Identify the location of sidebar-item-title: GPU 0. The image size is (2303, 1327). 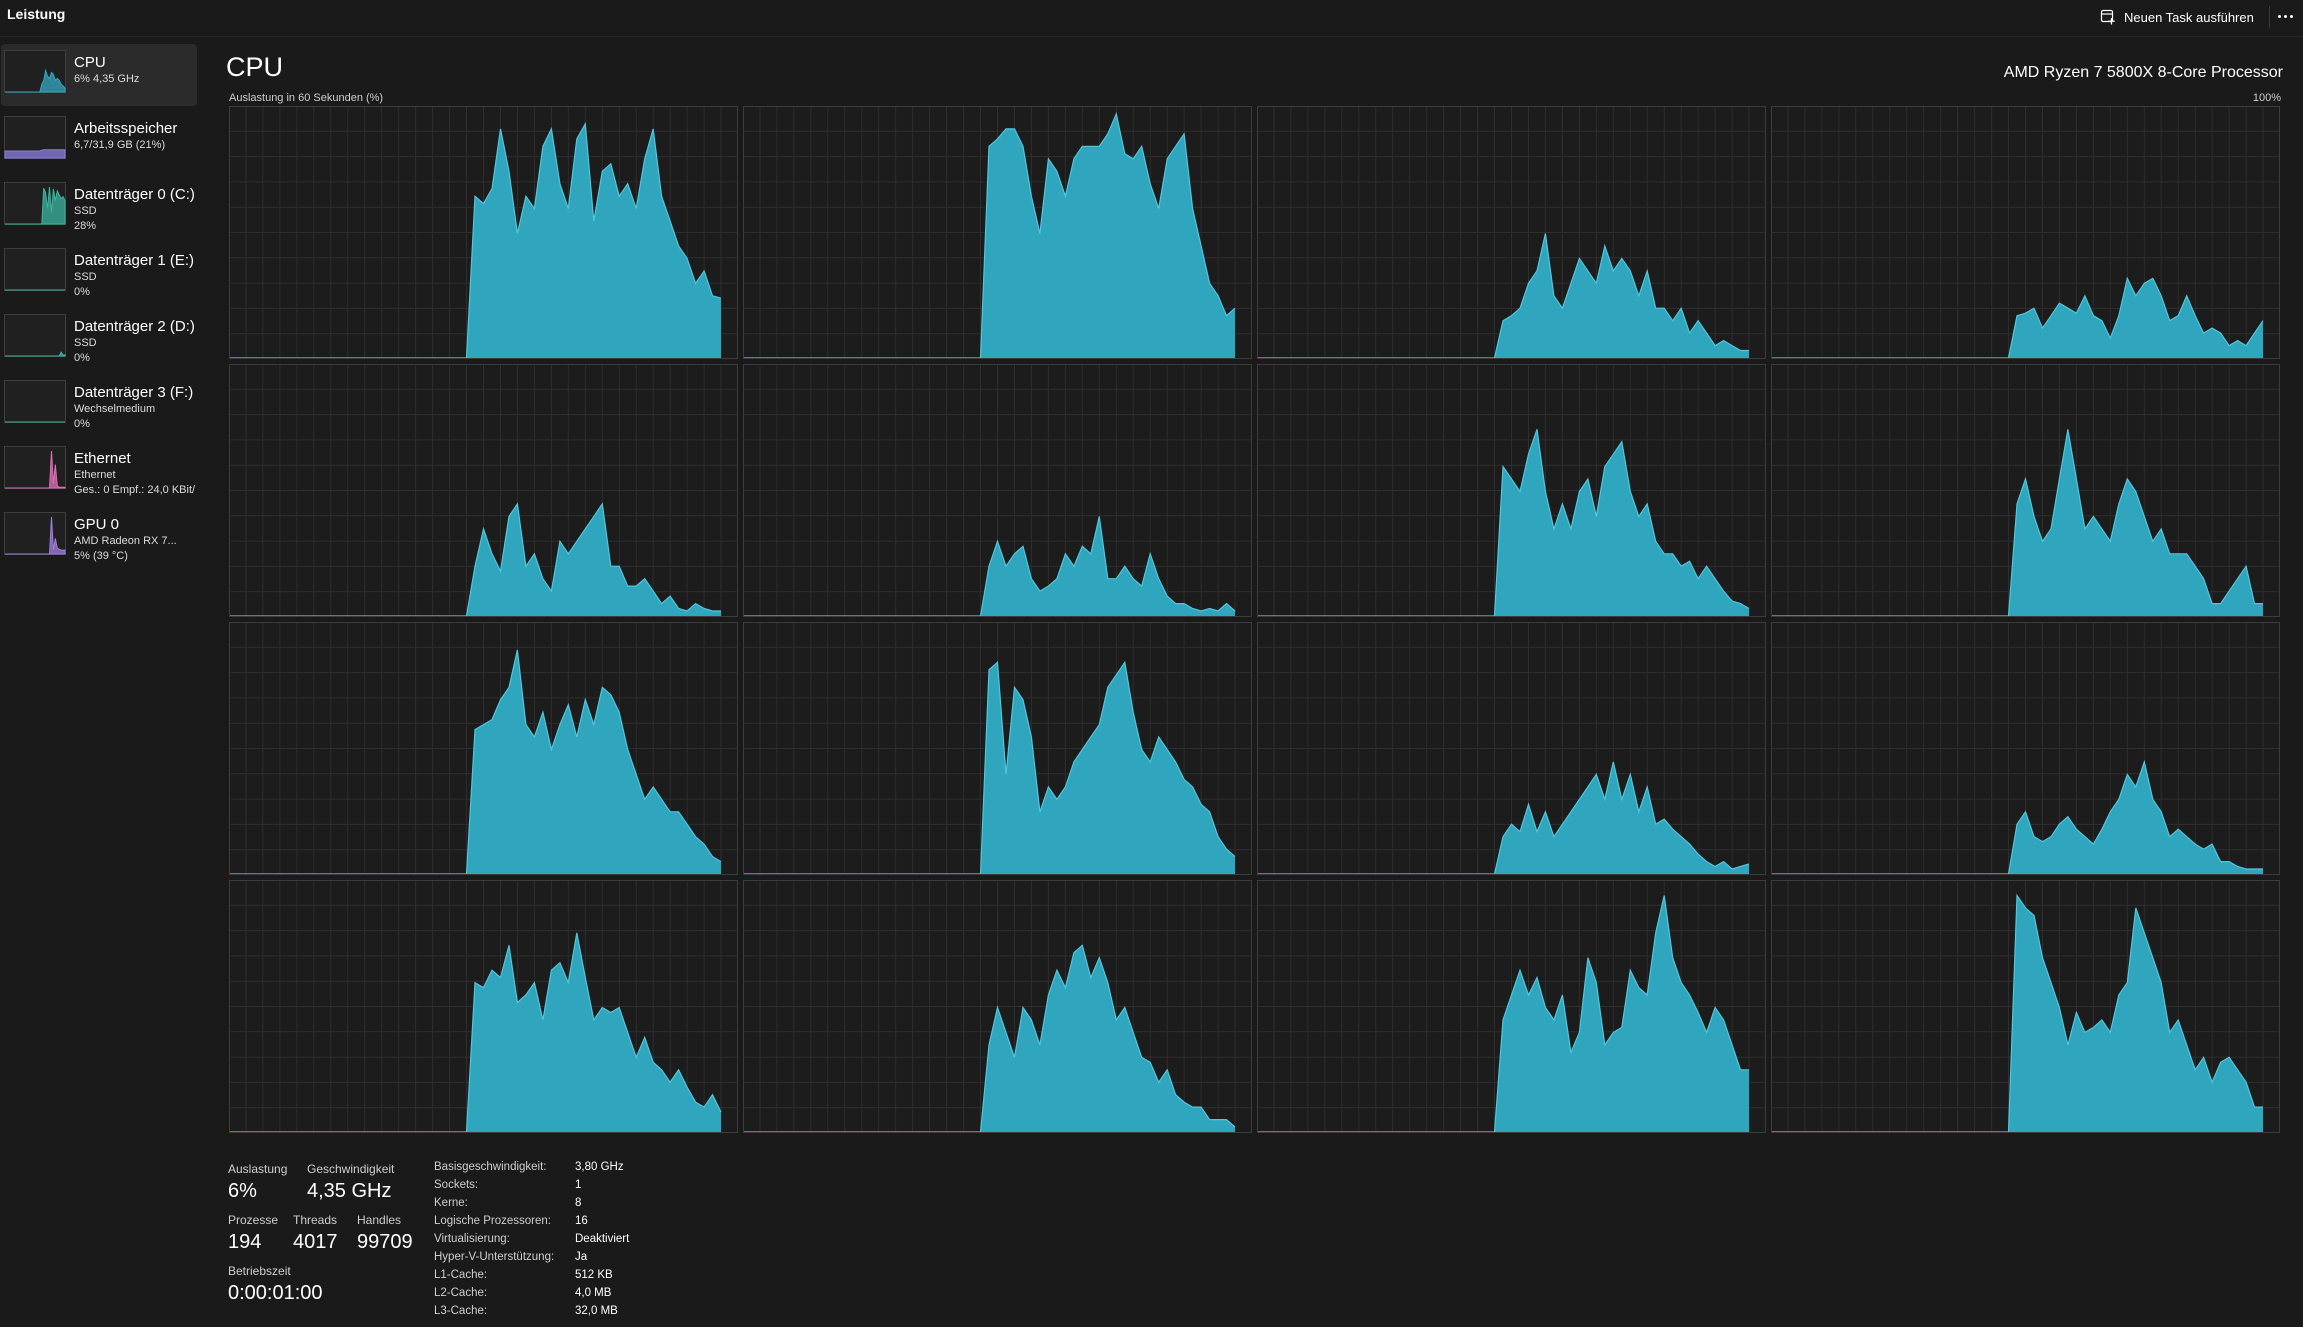
(97, 524).